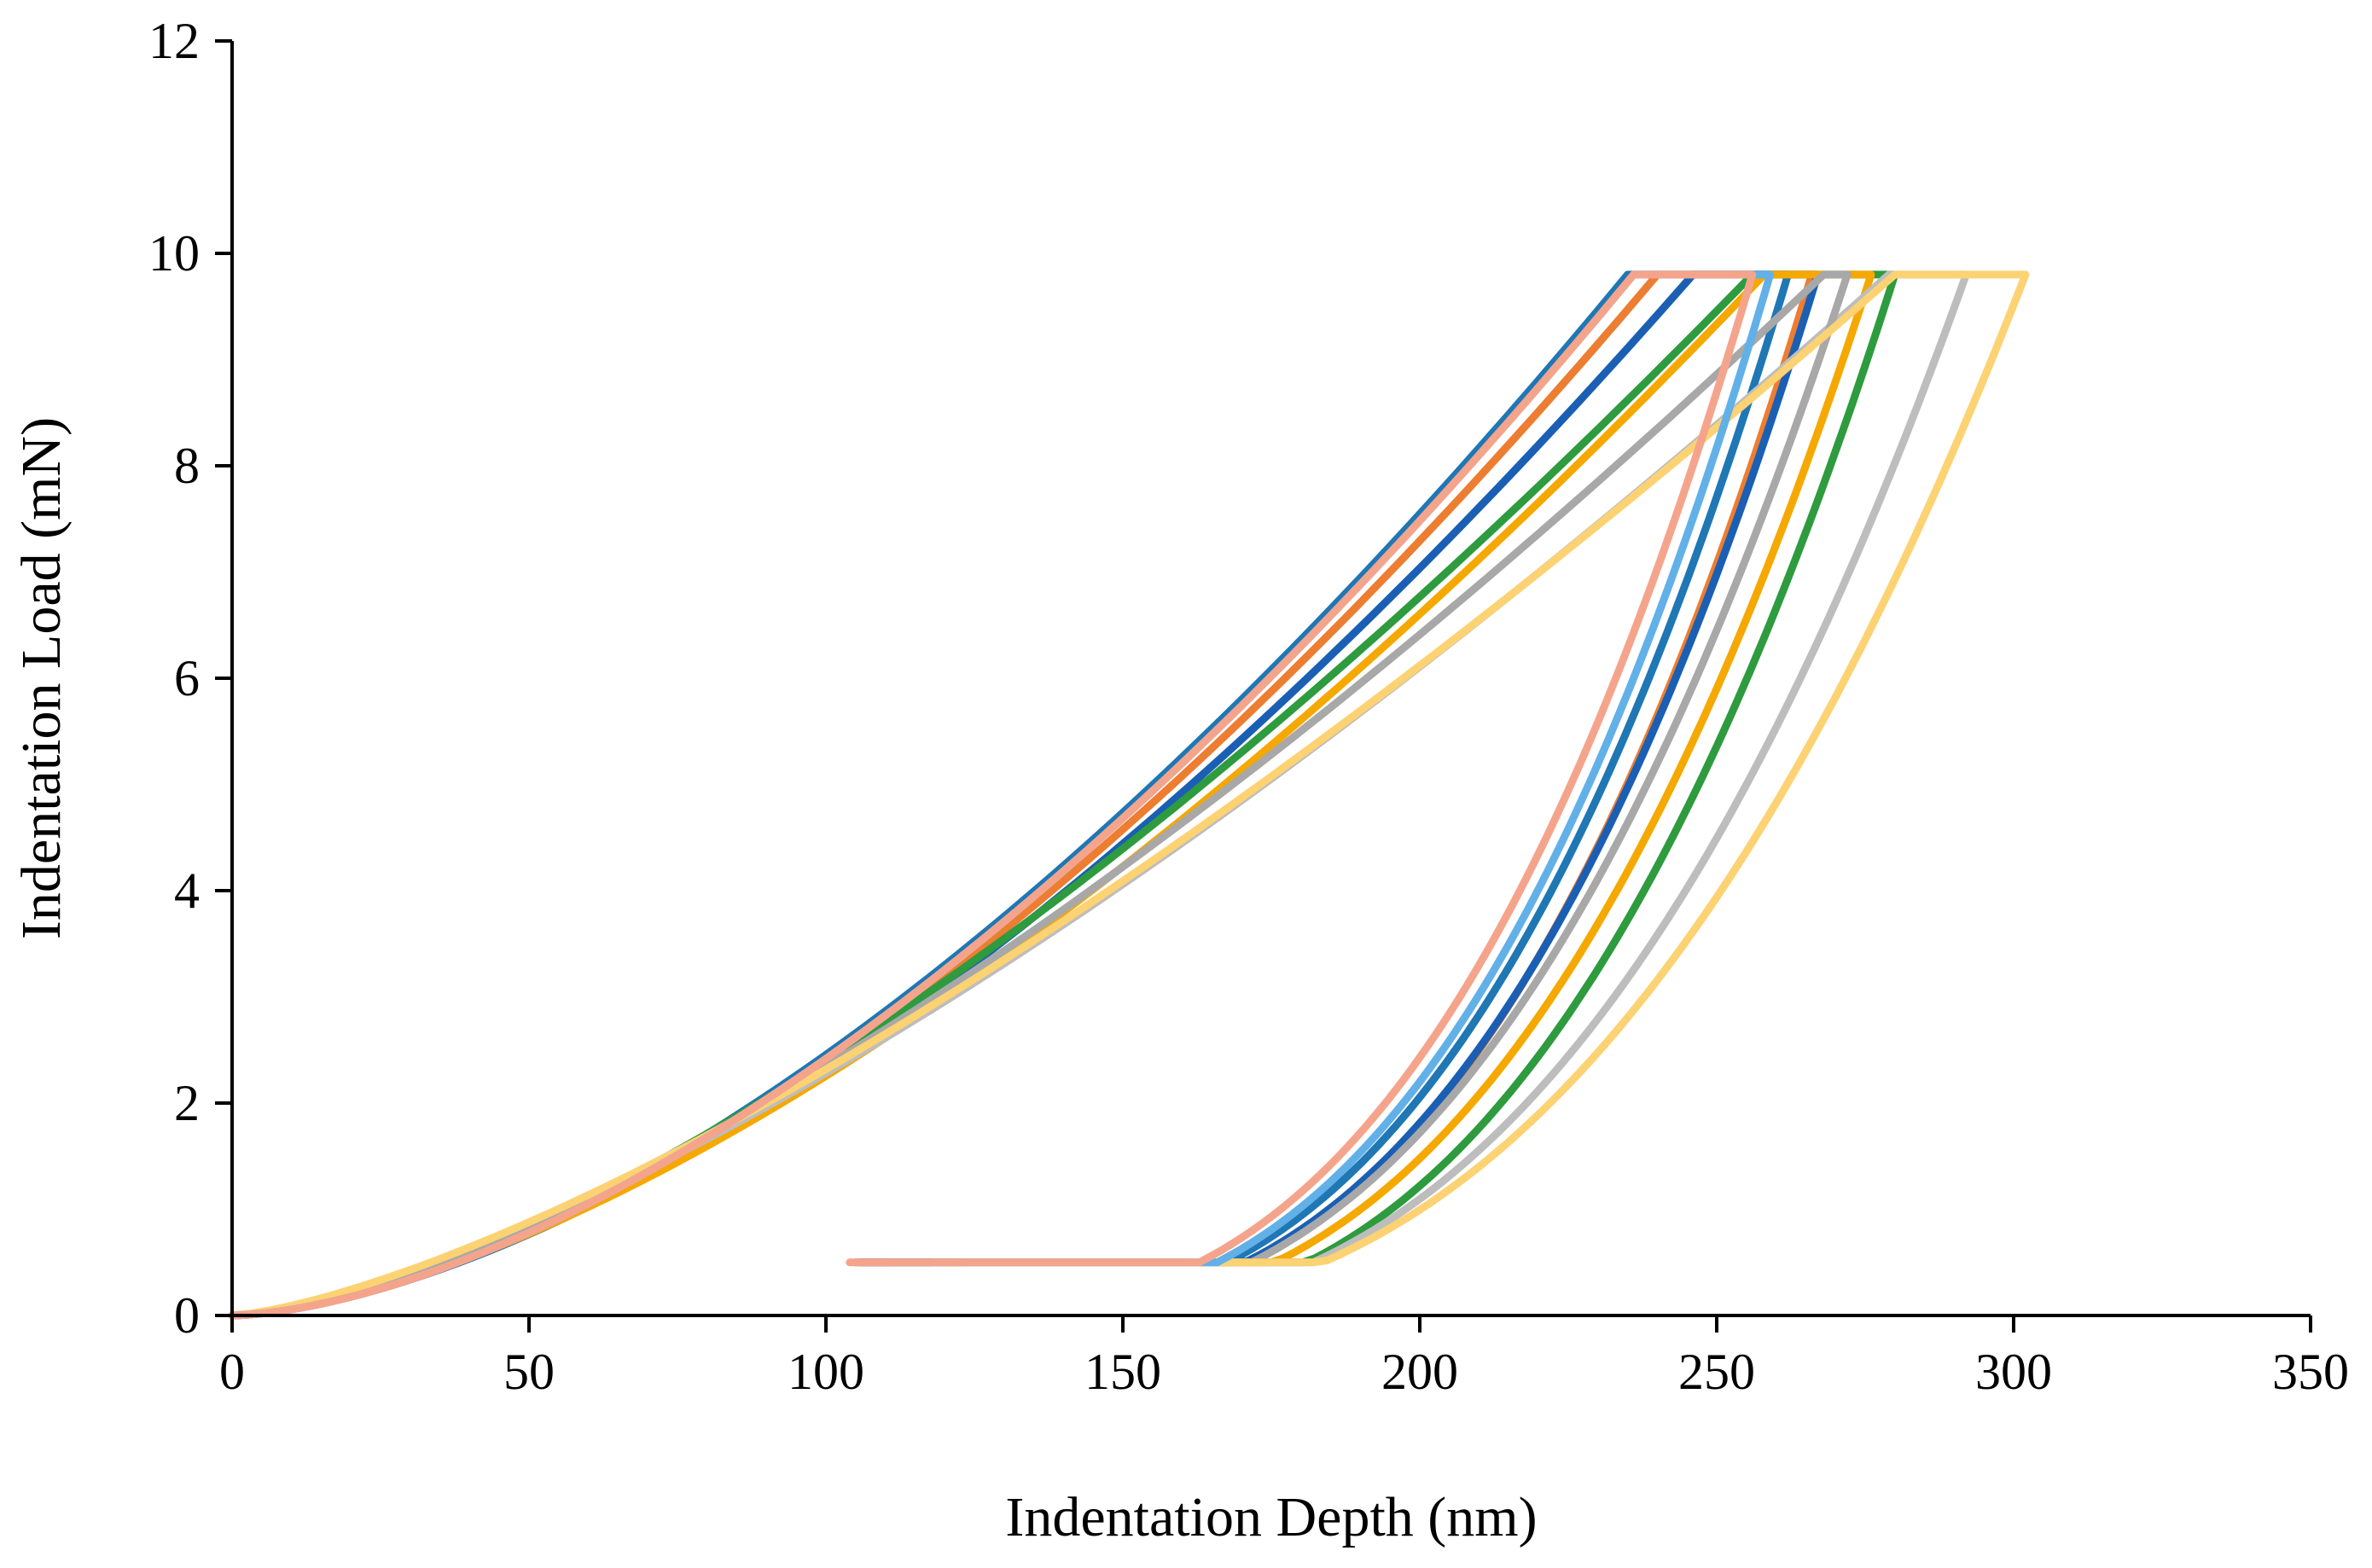 The width and height of the screenshot is (2372, 1568). I want to click on x-tick-label: 250, so click(1717, 1372).